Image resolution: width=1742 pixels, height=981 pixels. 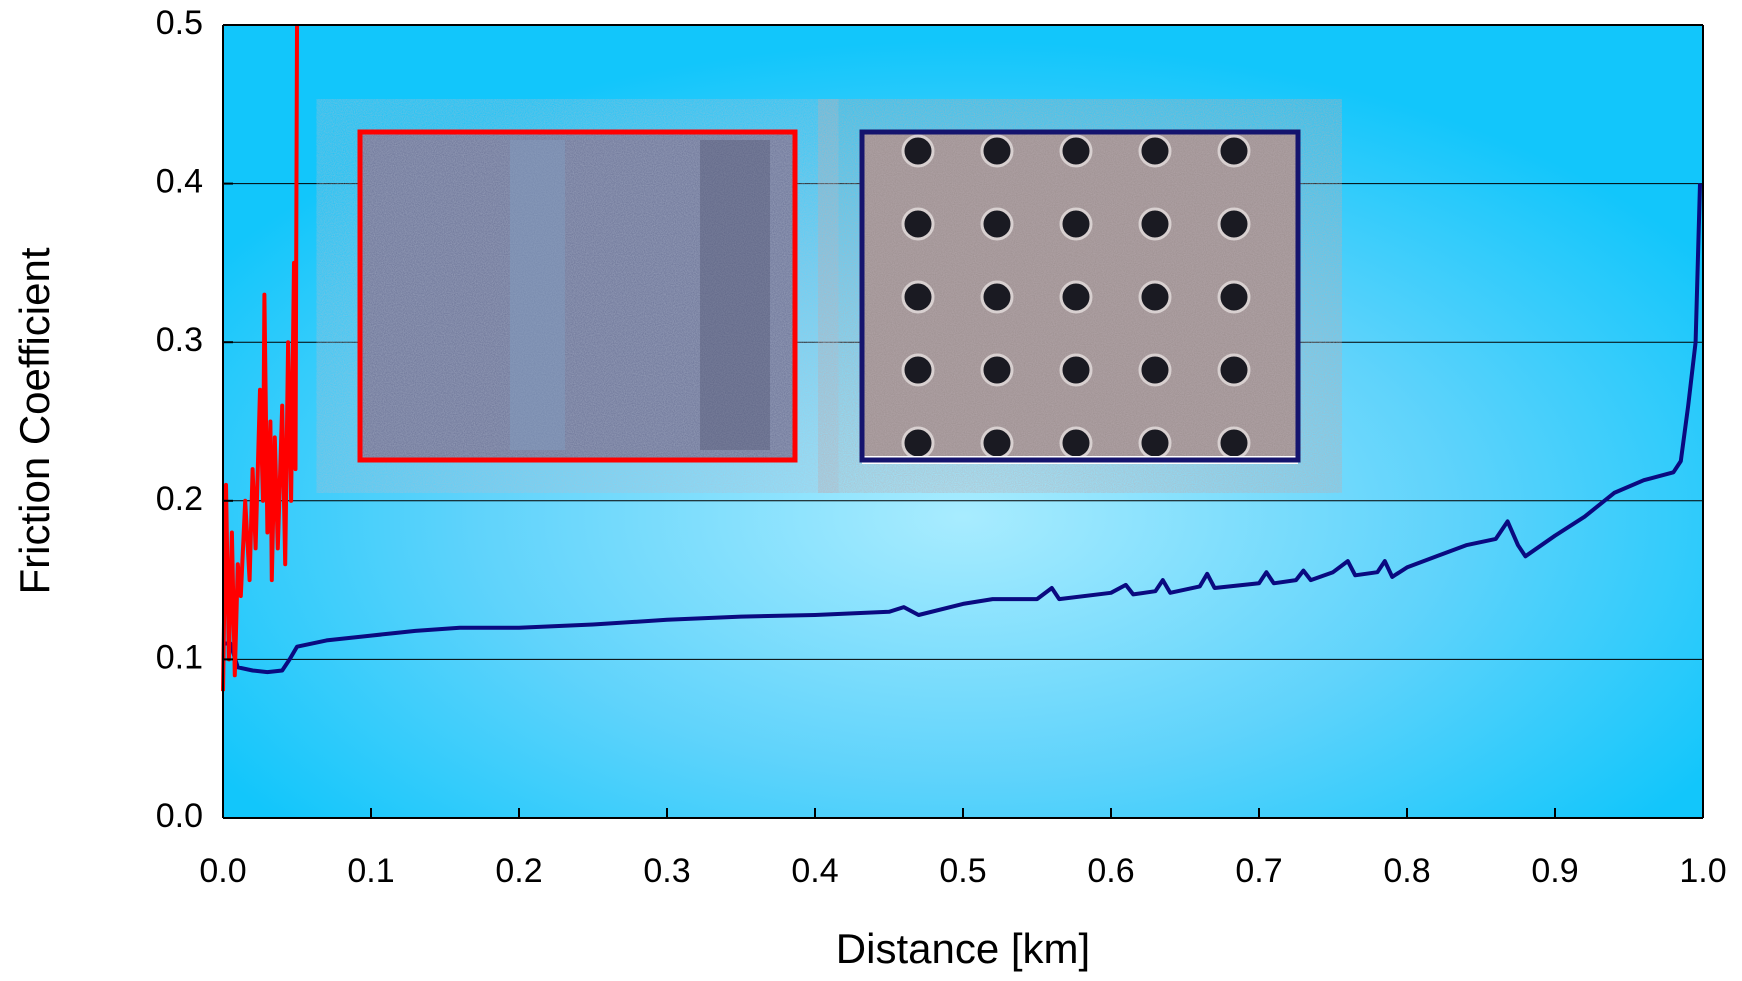 I want to click on y-tick-label: 0.4, so click(x=179, y=182).